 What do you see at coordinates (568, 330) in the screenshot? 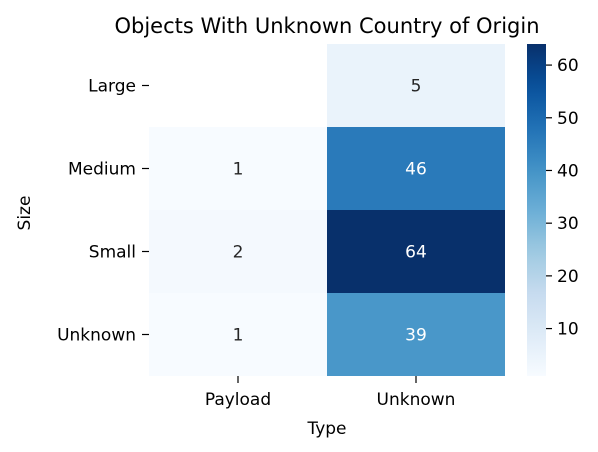
I see `colorbar-tick-label: 10` at bounding box center [568, 330].